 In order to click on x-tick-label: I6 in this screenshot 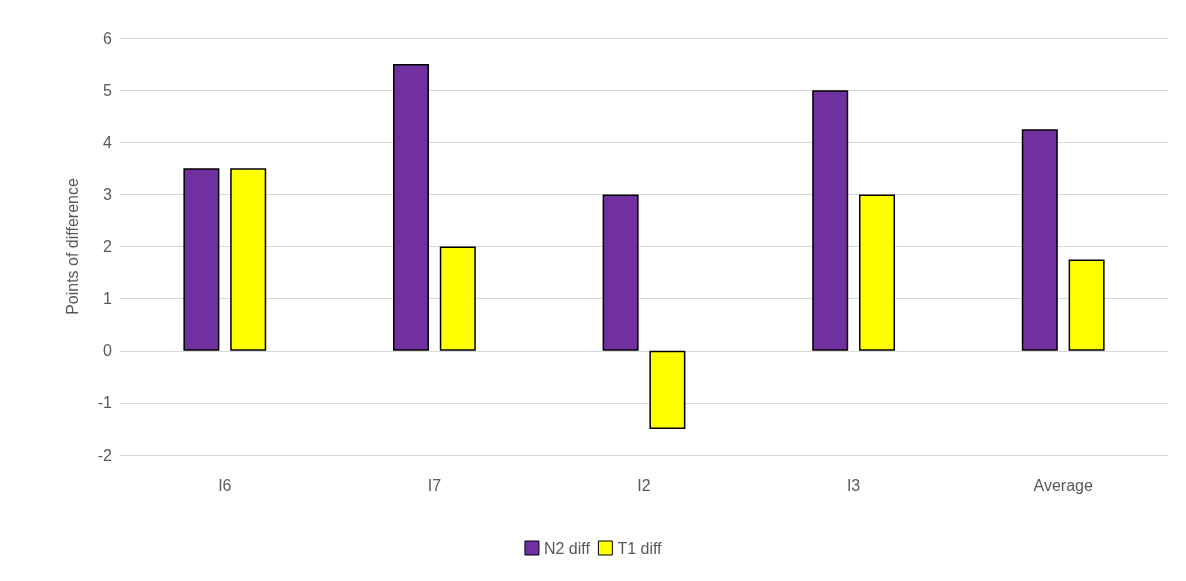, I will do `click(225, 485)`.